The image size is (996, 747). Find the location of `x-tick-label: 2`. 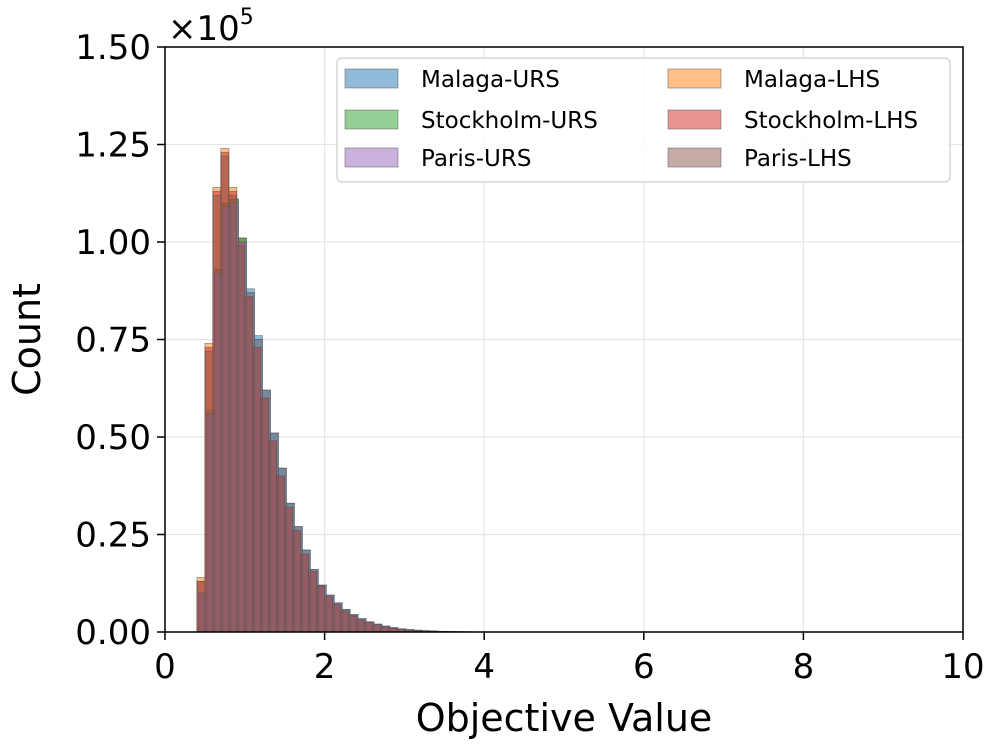

x-tick-label: 2 is located at coordinates (325, 667).